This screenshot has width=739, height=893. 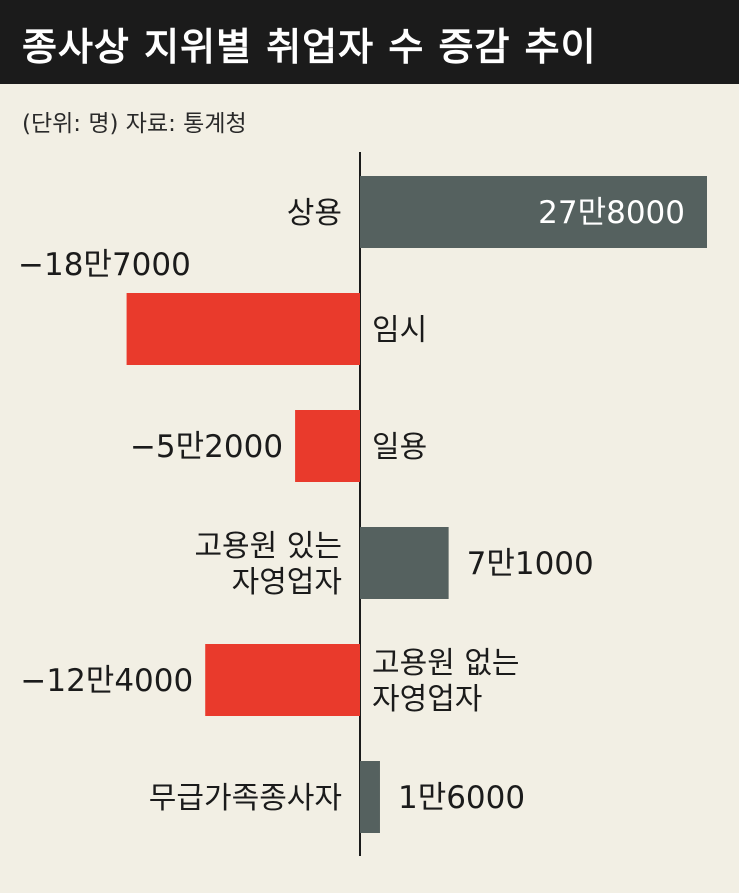 I want to click on category-label-3: 고용원 있는 자영업자, so click(x=268, y=564).